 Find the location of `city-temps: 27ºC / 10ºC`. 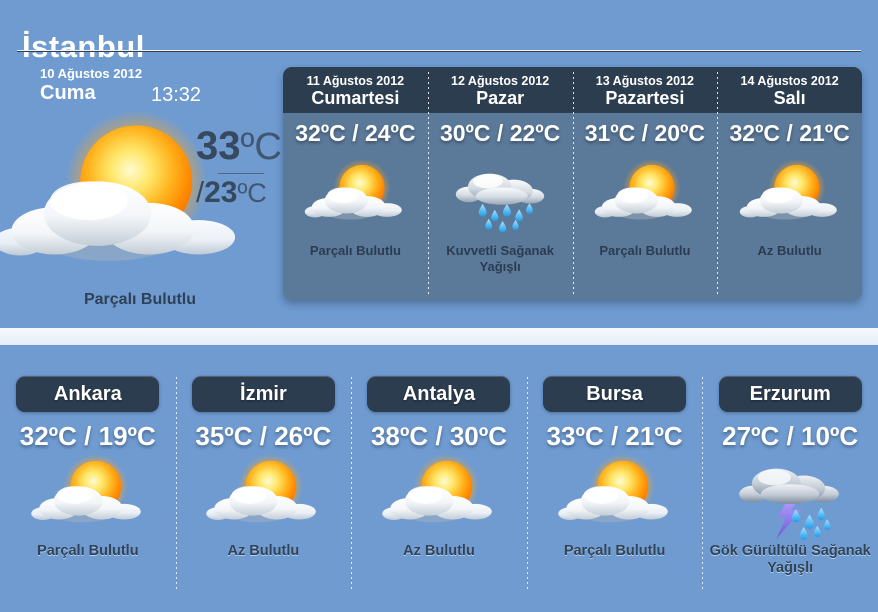

city-temps: 27ºC / 10ºC is located at coordinates (790, 436).